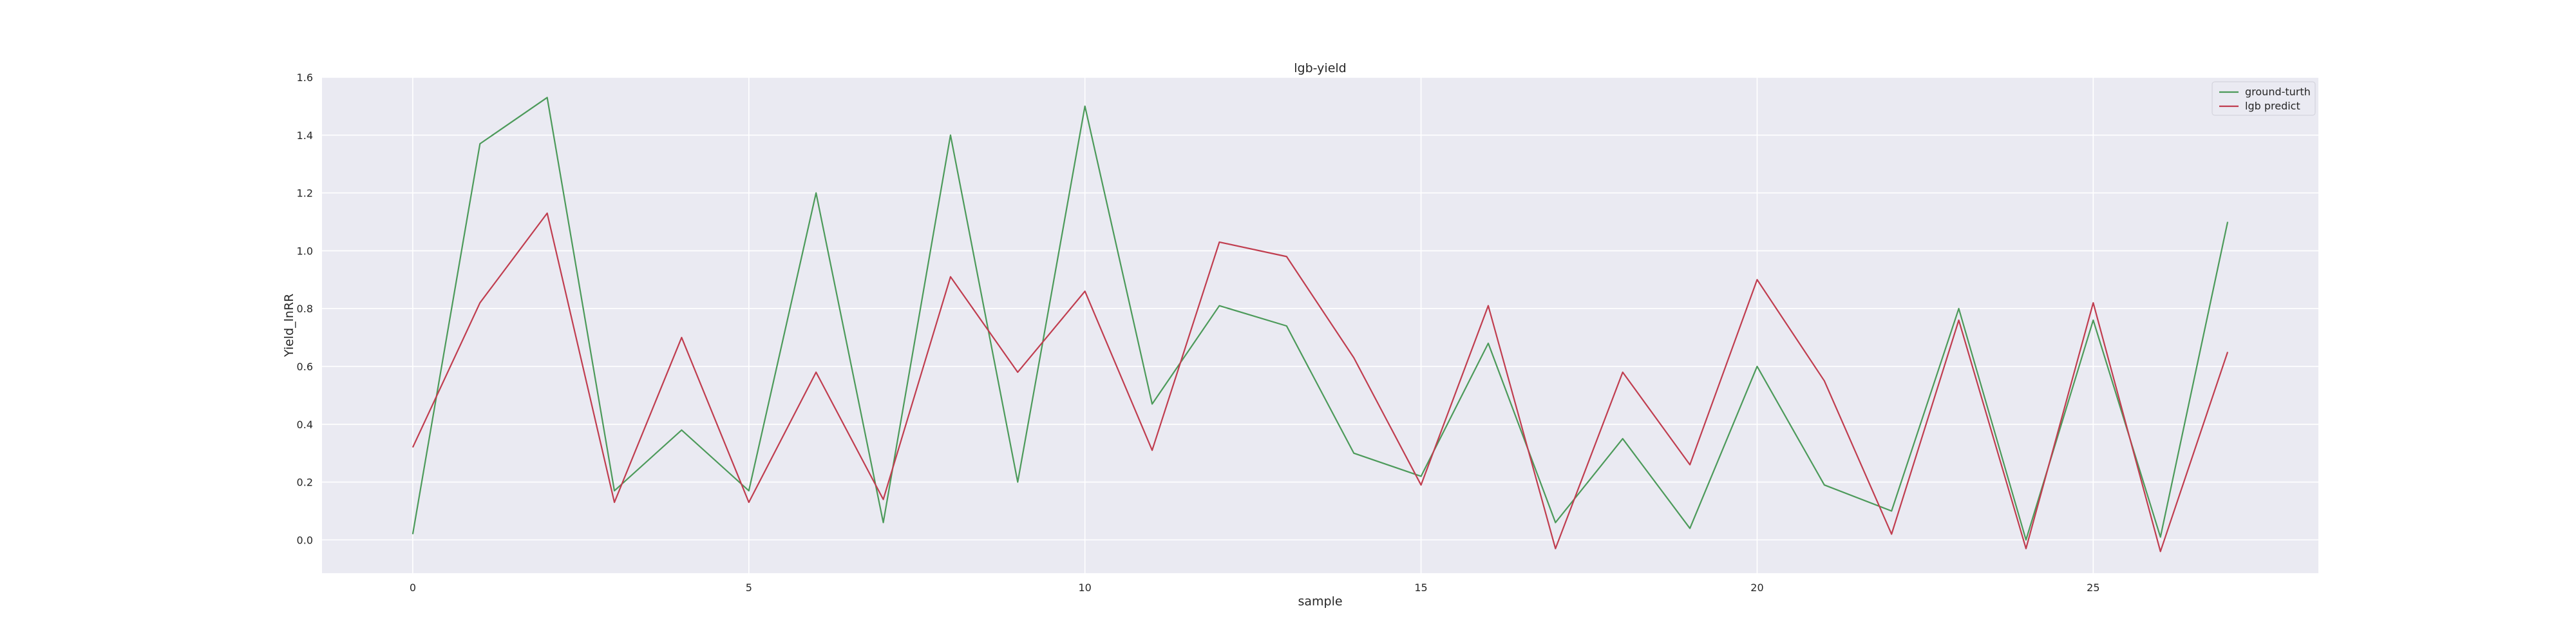 This screenshot has height=644, width=2576. What do you see at coordinates (1320, 602) in the screenshot?
I see `x-axis-label: sample` at bounding box center [1320, 602].